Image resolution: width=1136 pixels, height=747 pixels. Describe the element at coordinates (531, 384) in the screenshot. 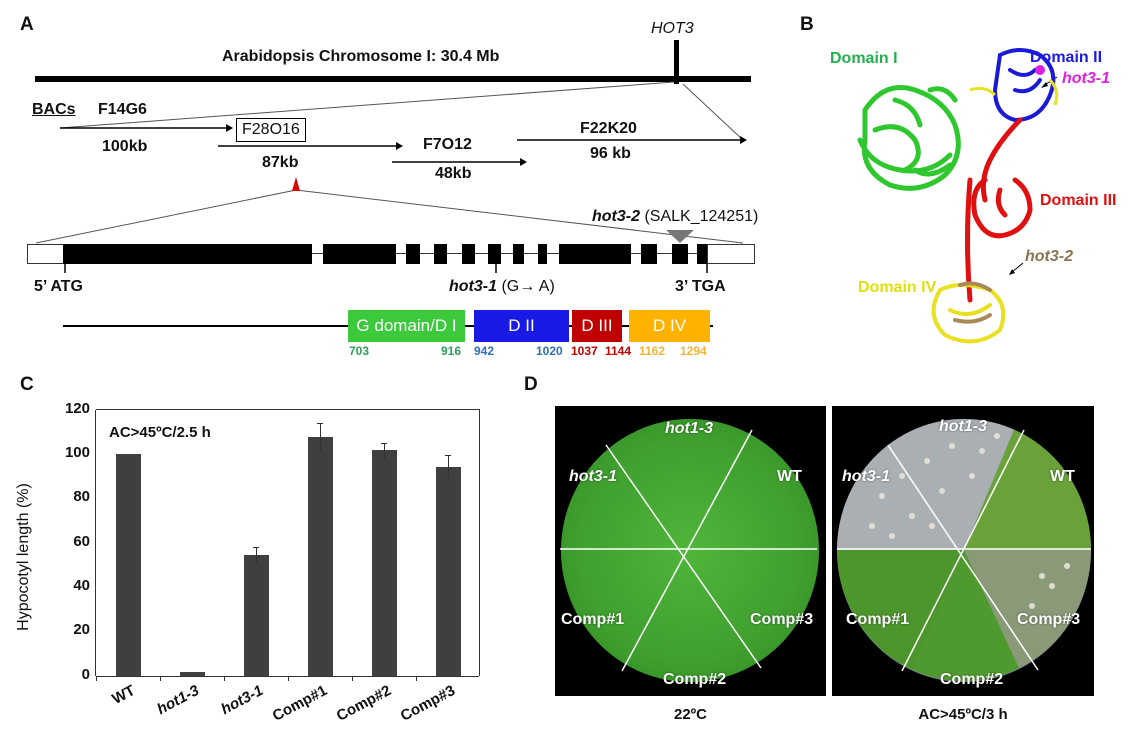

I see `panel-d-label: D` at that location.